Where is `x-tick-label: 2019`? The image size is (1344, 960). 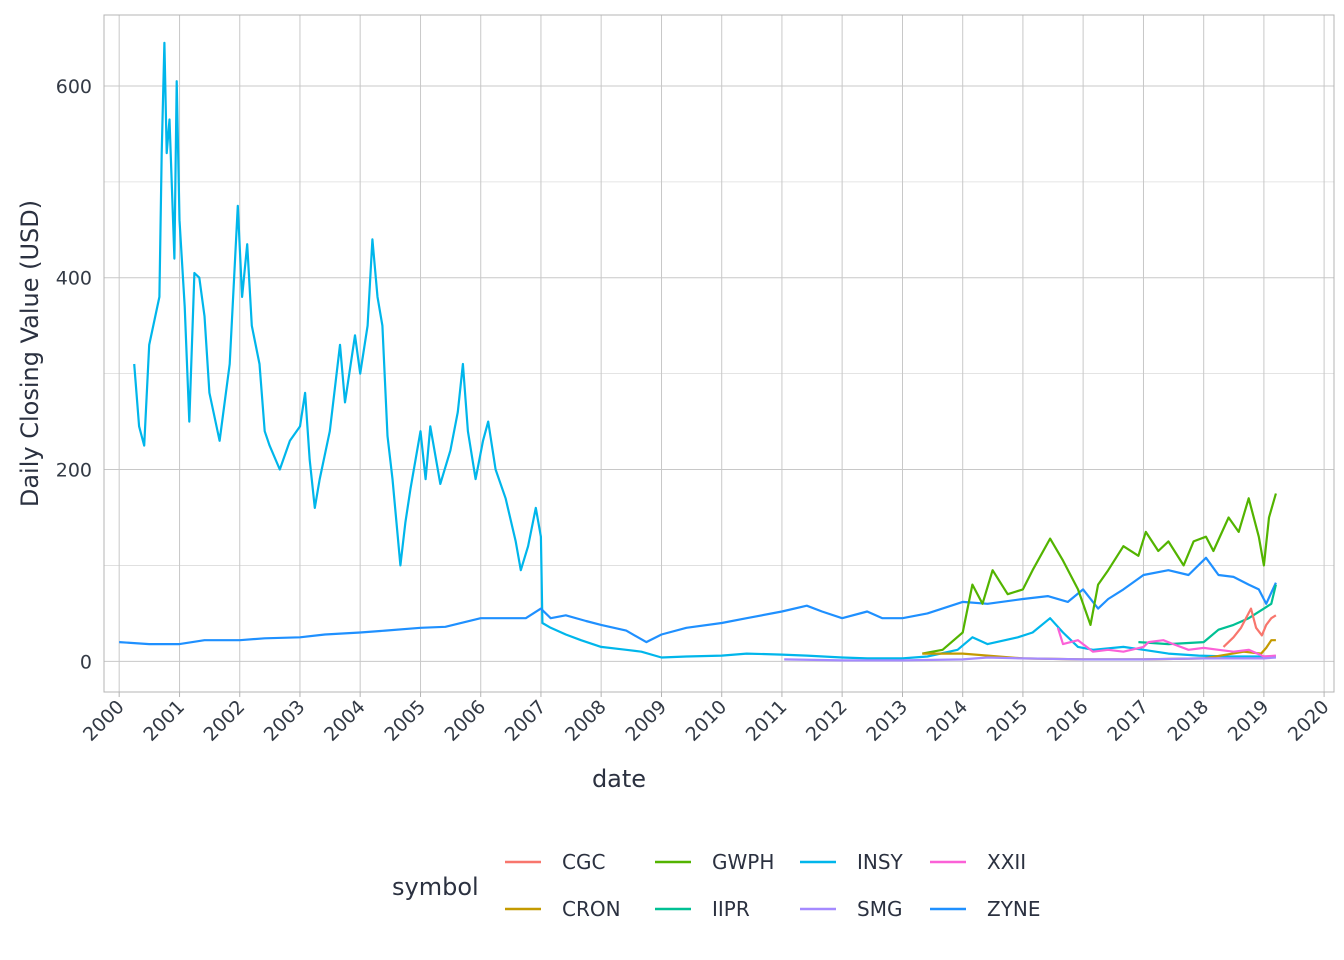 x-tick-label: 2019 is located at coordinates (1249, 721).